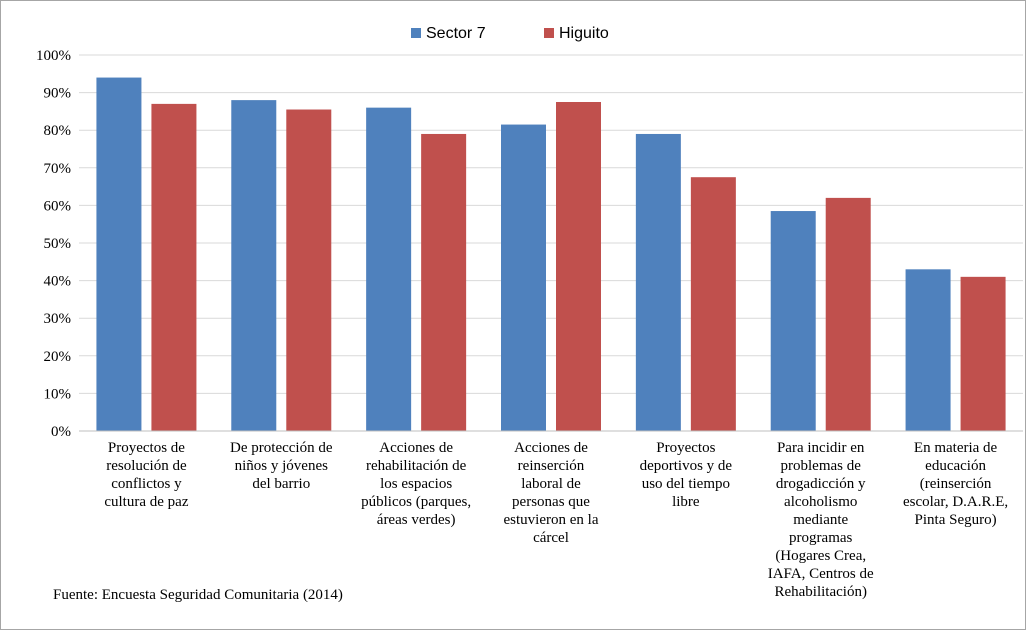 The width and height of the screenshot is (1026, 630). I want to click on y-tick-label: 10%, so click(58, 394).